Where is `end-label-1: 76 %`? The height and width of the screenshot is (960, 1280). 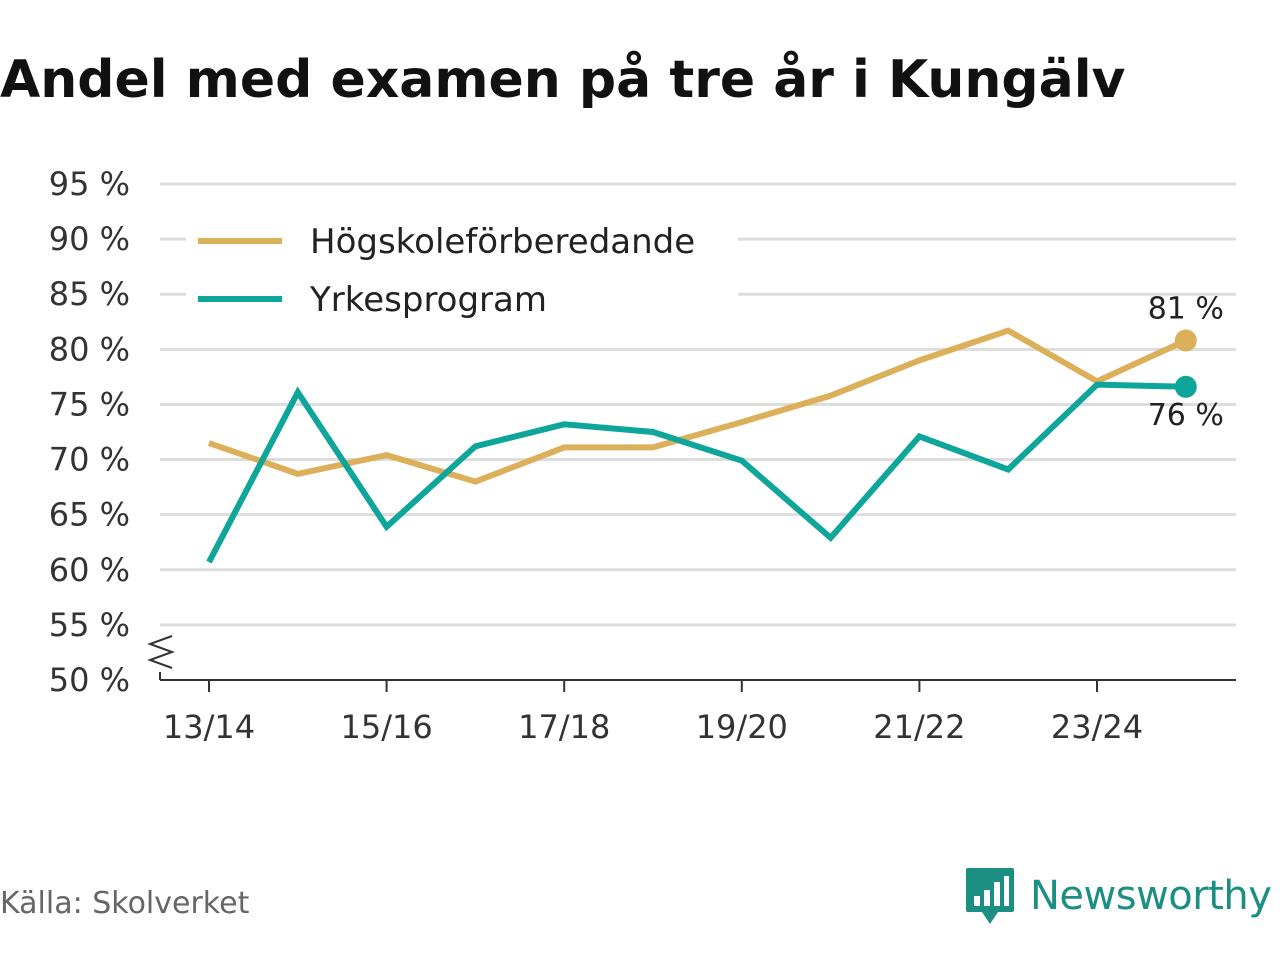 end-label-1: 76 % is located at coordinates (1186, 415).